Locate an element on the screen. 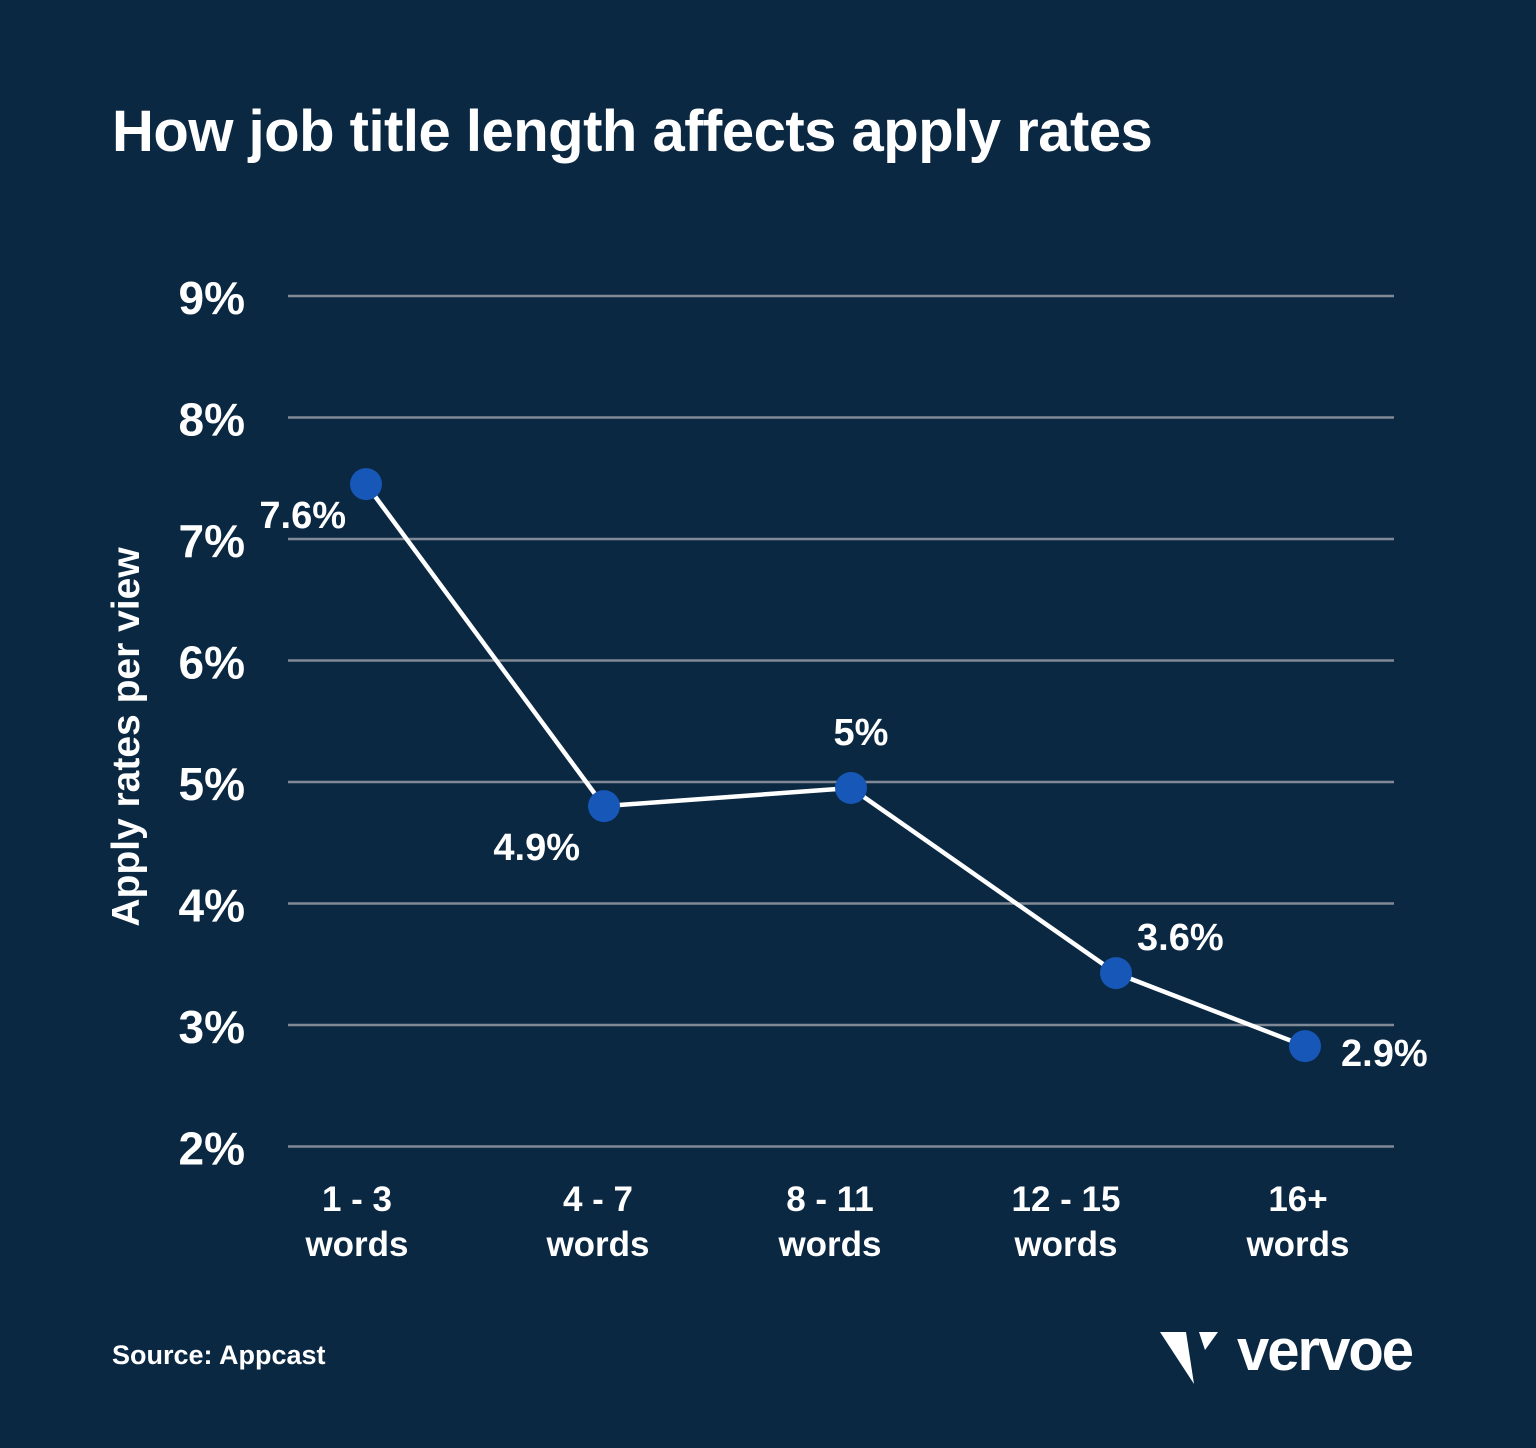 The width and height of the screenshot is (1536, 1448). data-point-label: 3.6% is located at coordinates (1180, 938).